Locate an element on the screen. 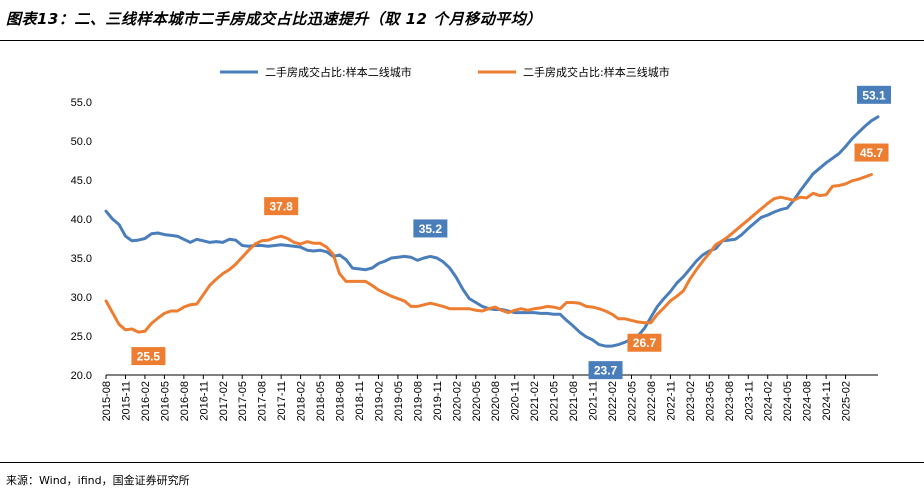 The height and width of the screenshot is (498, 924). x-tick-label: 2020-05 is located at coordinates (477, 401).